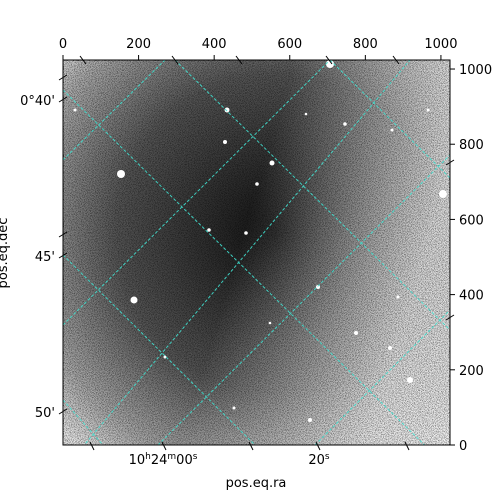  I want to click on pixel-y-tick-label-4: 800, so click(471, 145).